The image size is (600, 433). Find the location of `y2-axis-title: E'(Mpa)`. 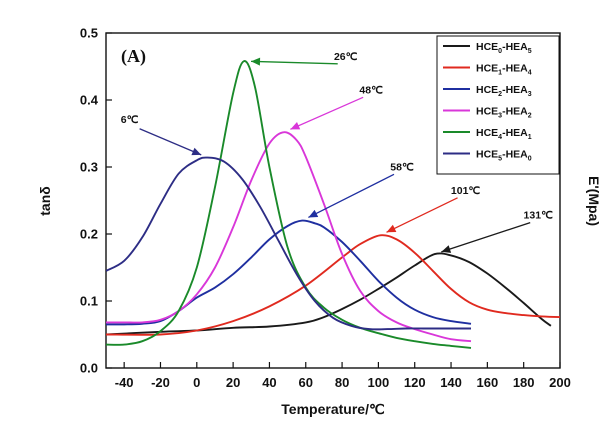

y2-axis-title: E'(Mpa) is located at coordinates (593, 201).